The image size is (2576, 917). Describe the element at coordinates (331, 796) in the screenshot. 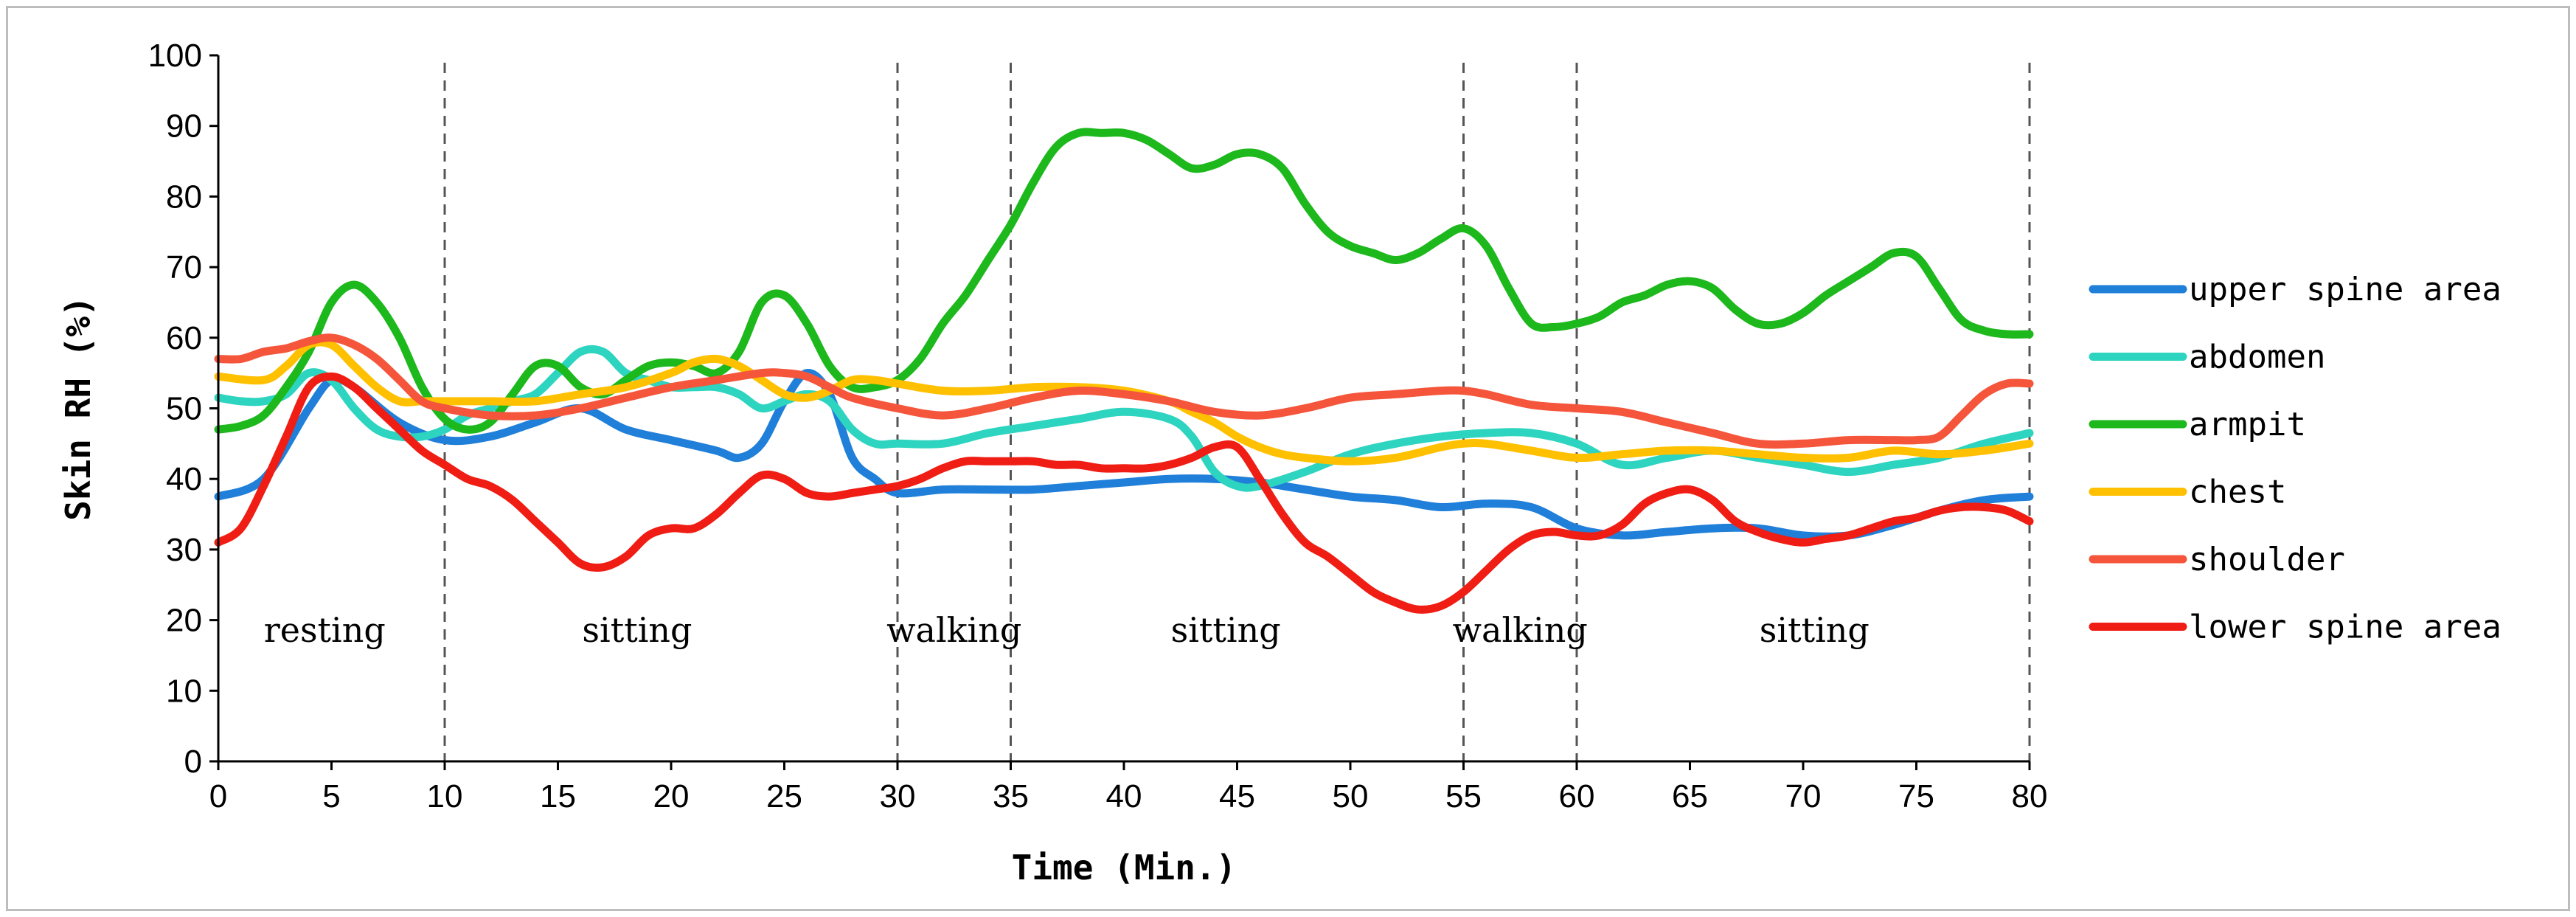

I see `x-tick-label: 5` at that location.